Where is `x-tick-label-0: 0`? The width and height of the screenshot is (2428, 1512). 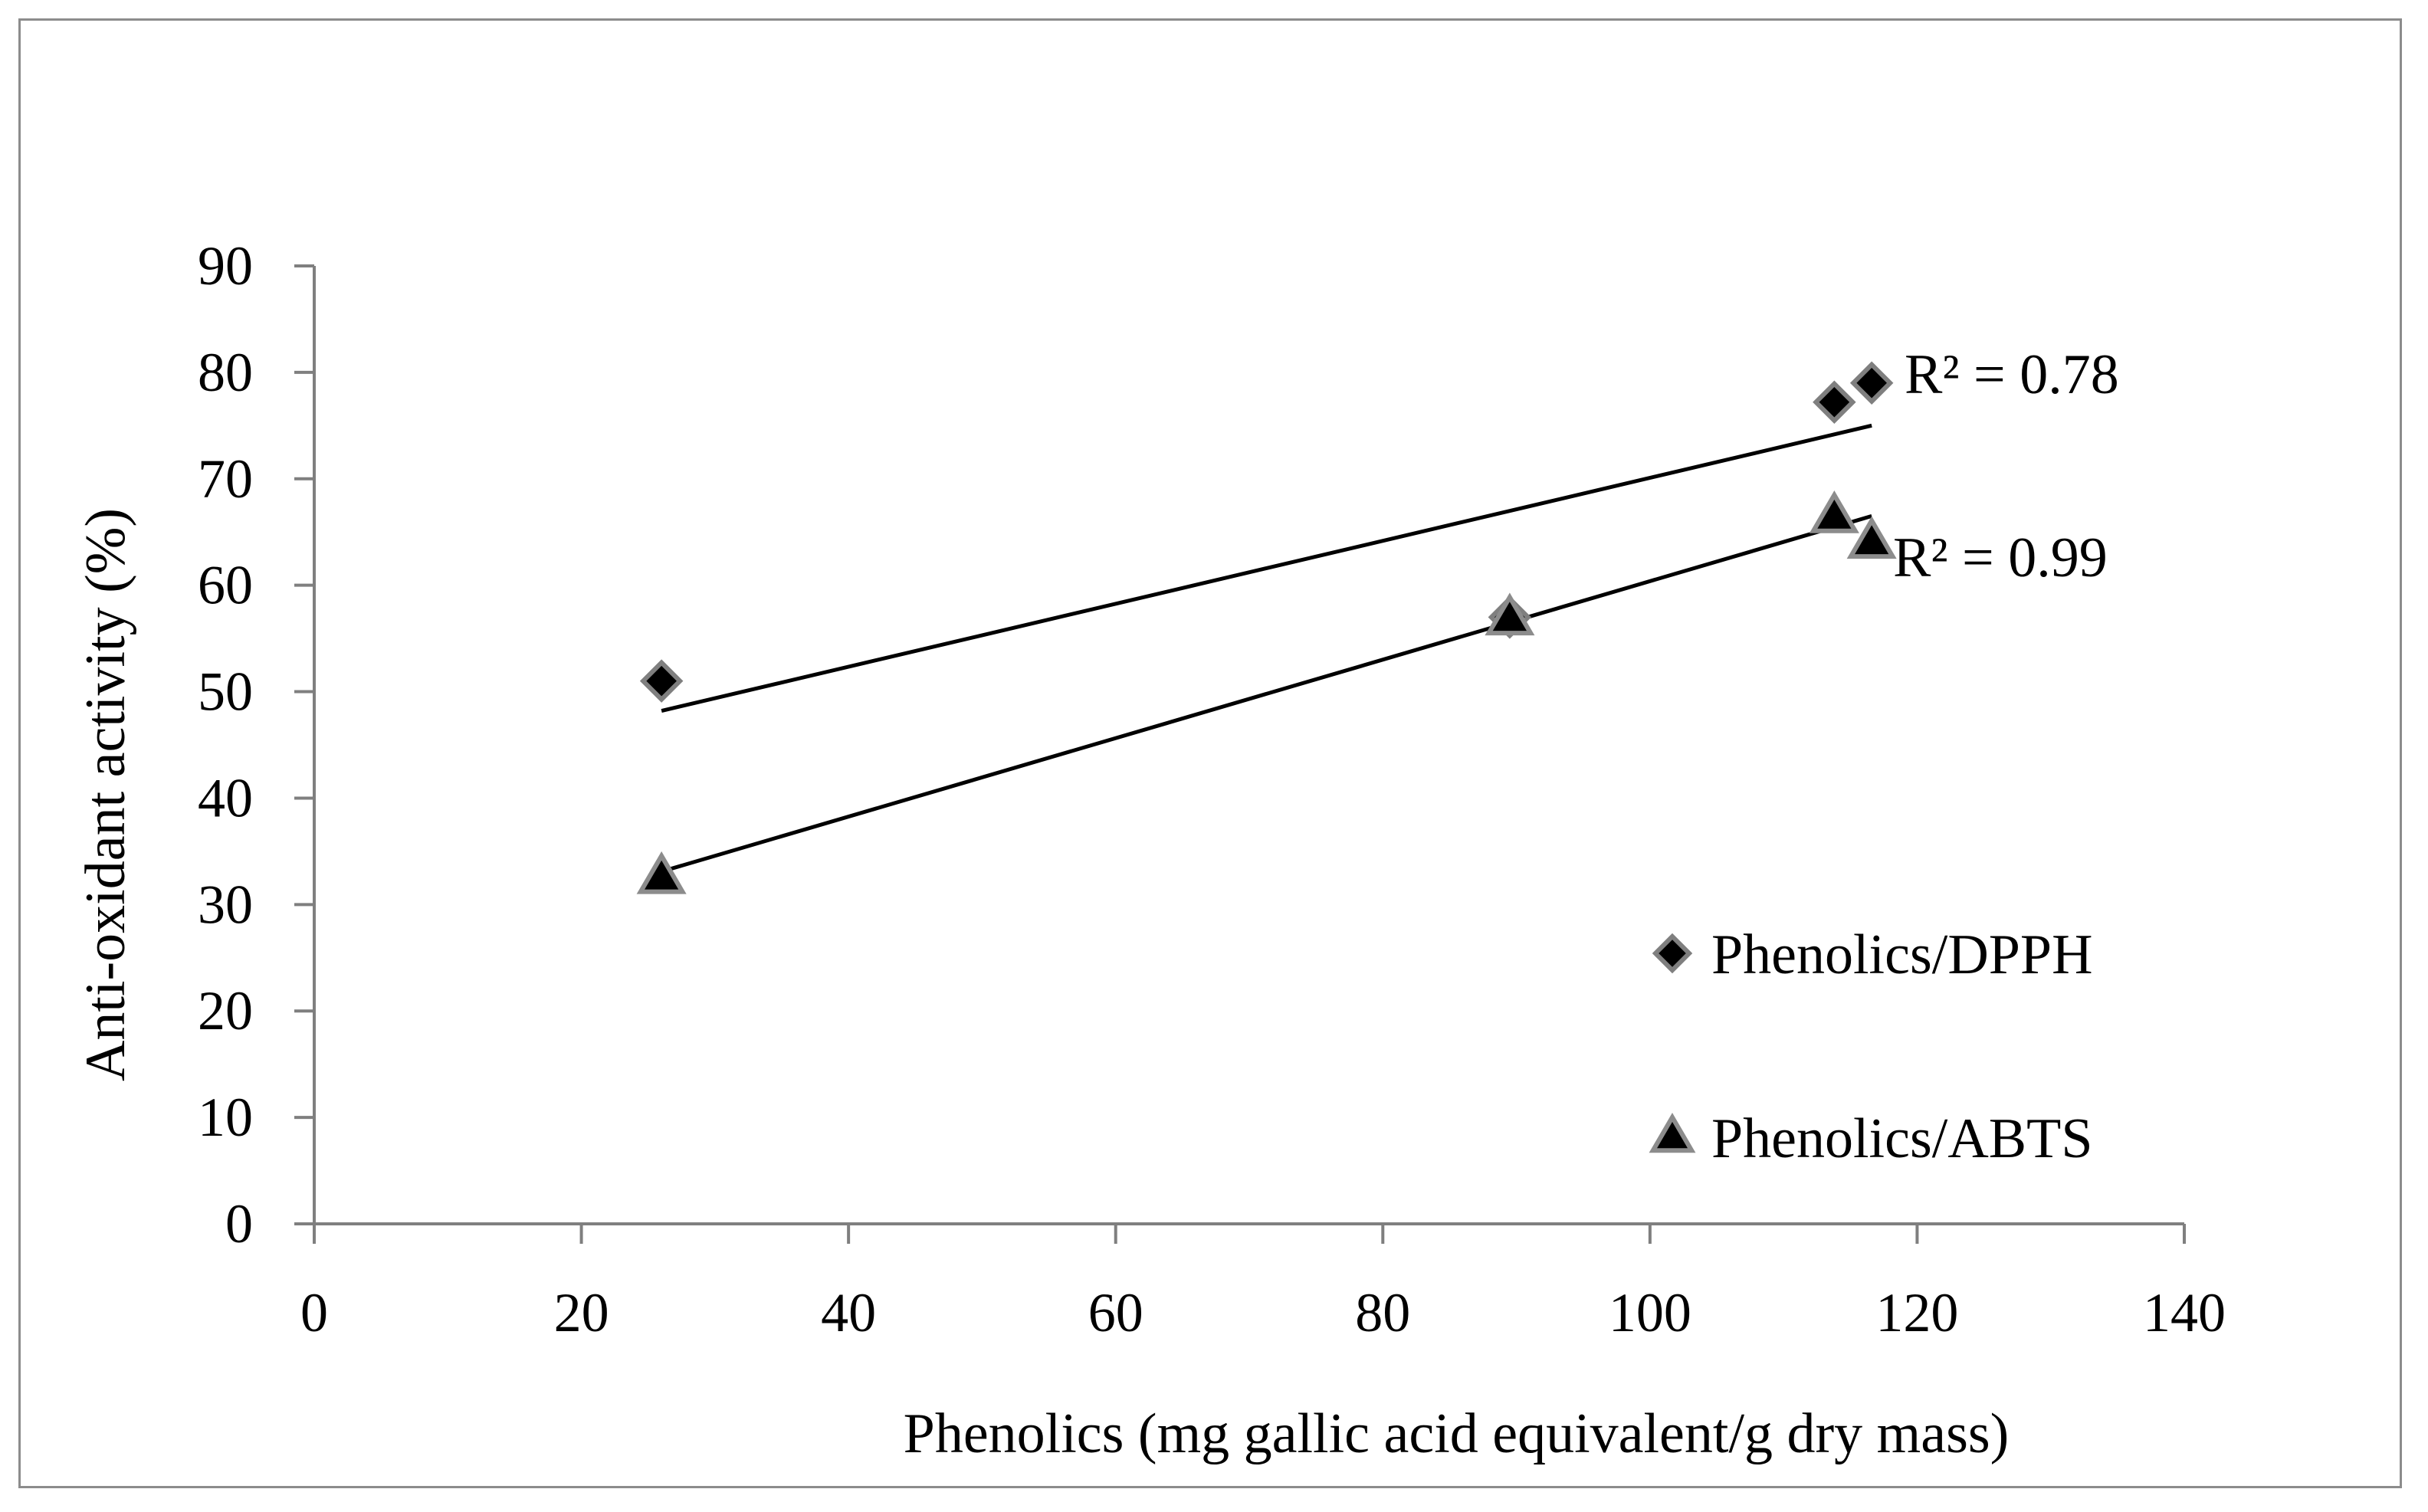
x-tick-label-0: 0 is located at coordinates (314, 1312).